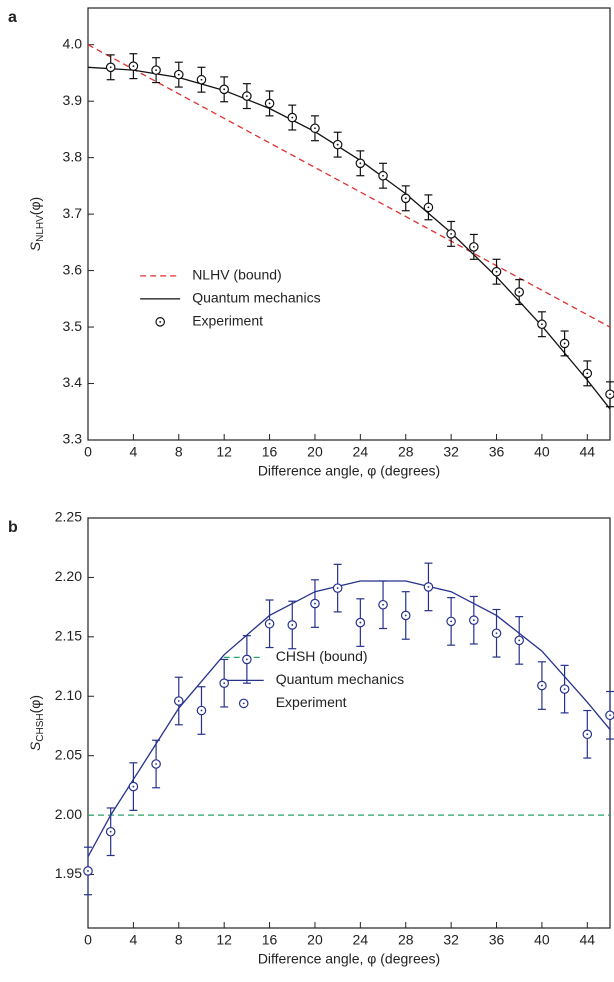 This screenshot has width=614, height=982. Describe the element at coordinates (349, 959) in the screenshot. I see `x-axis-label: Difference angle, φ (degrees)` at that location.